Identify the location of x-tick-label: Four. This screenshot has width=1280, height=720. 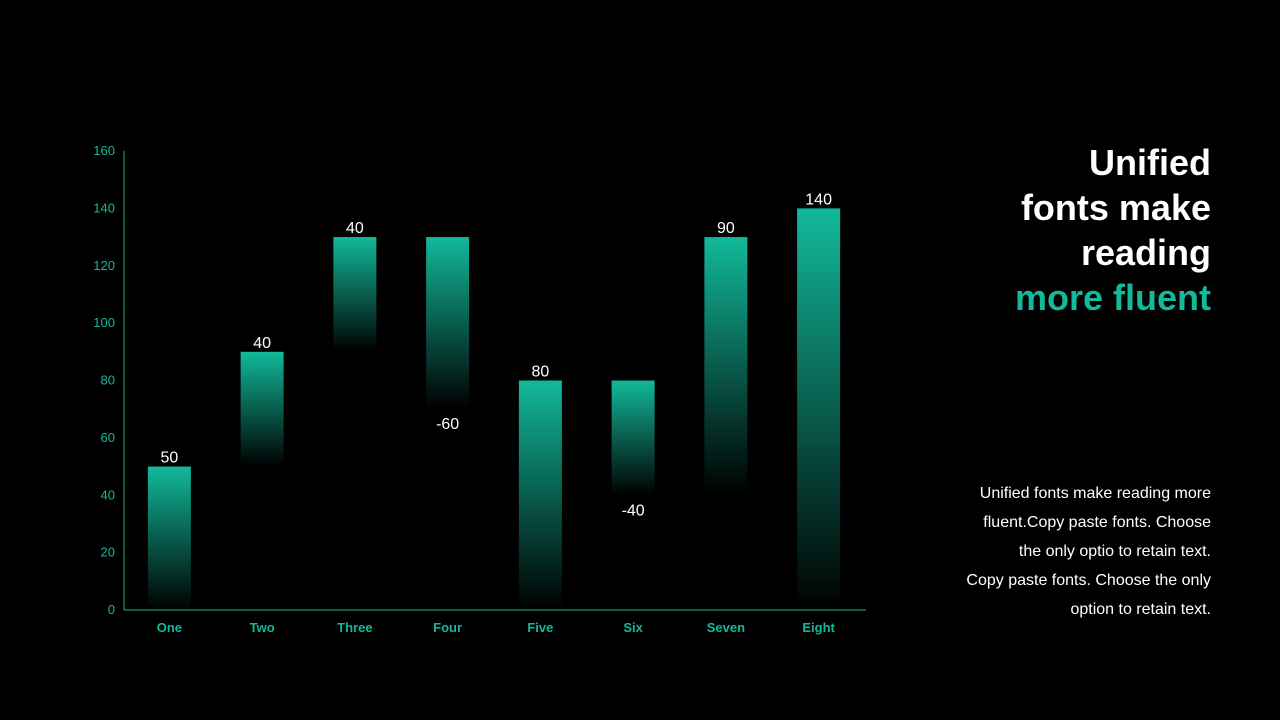
(447, 627).